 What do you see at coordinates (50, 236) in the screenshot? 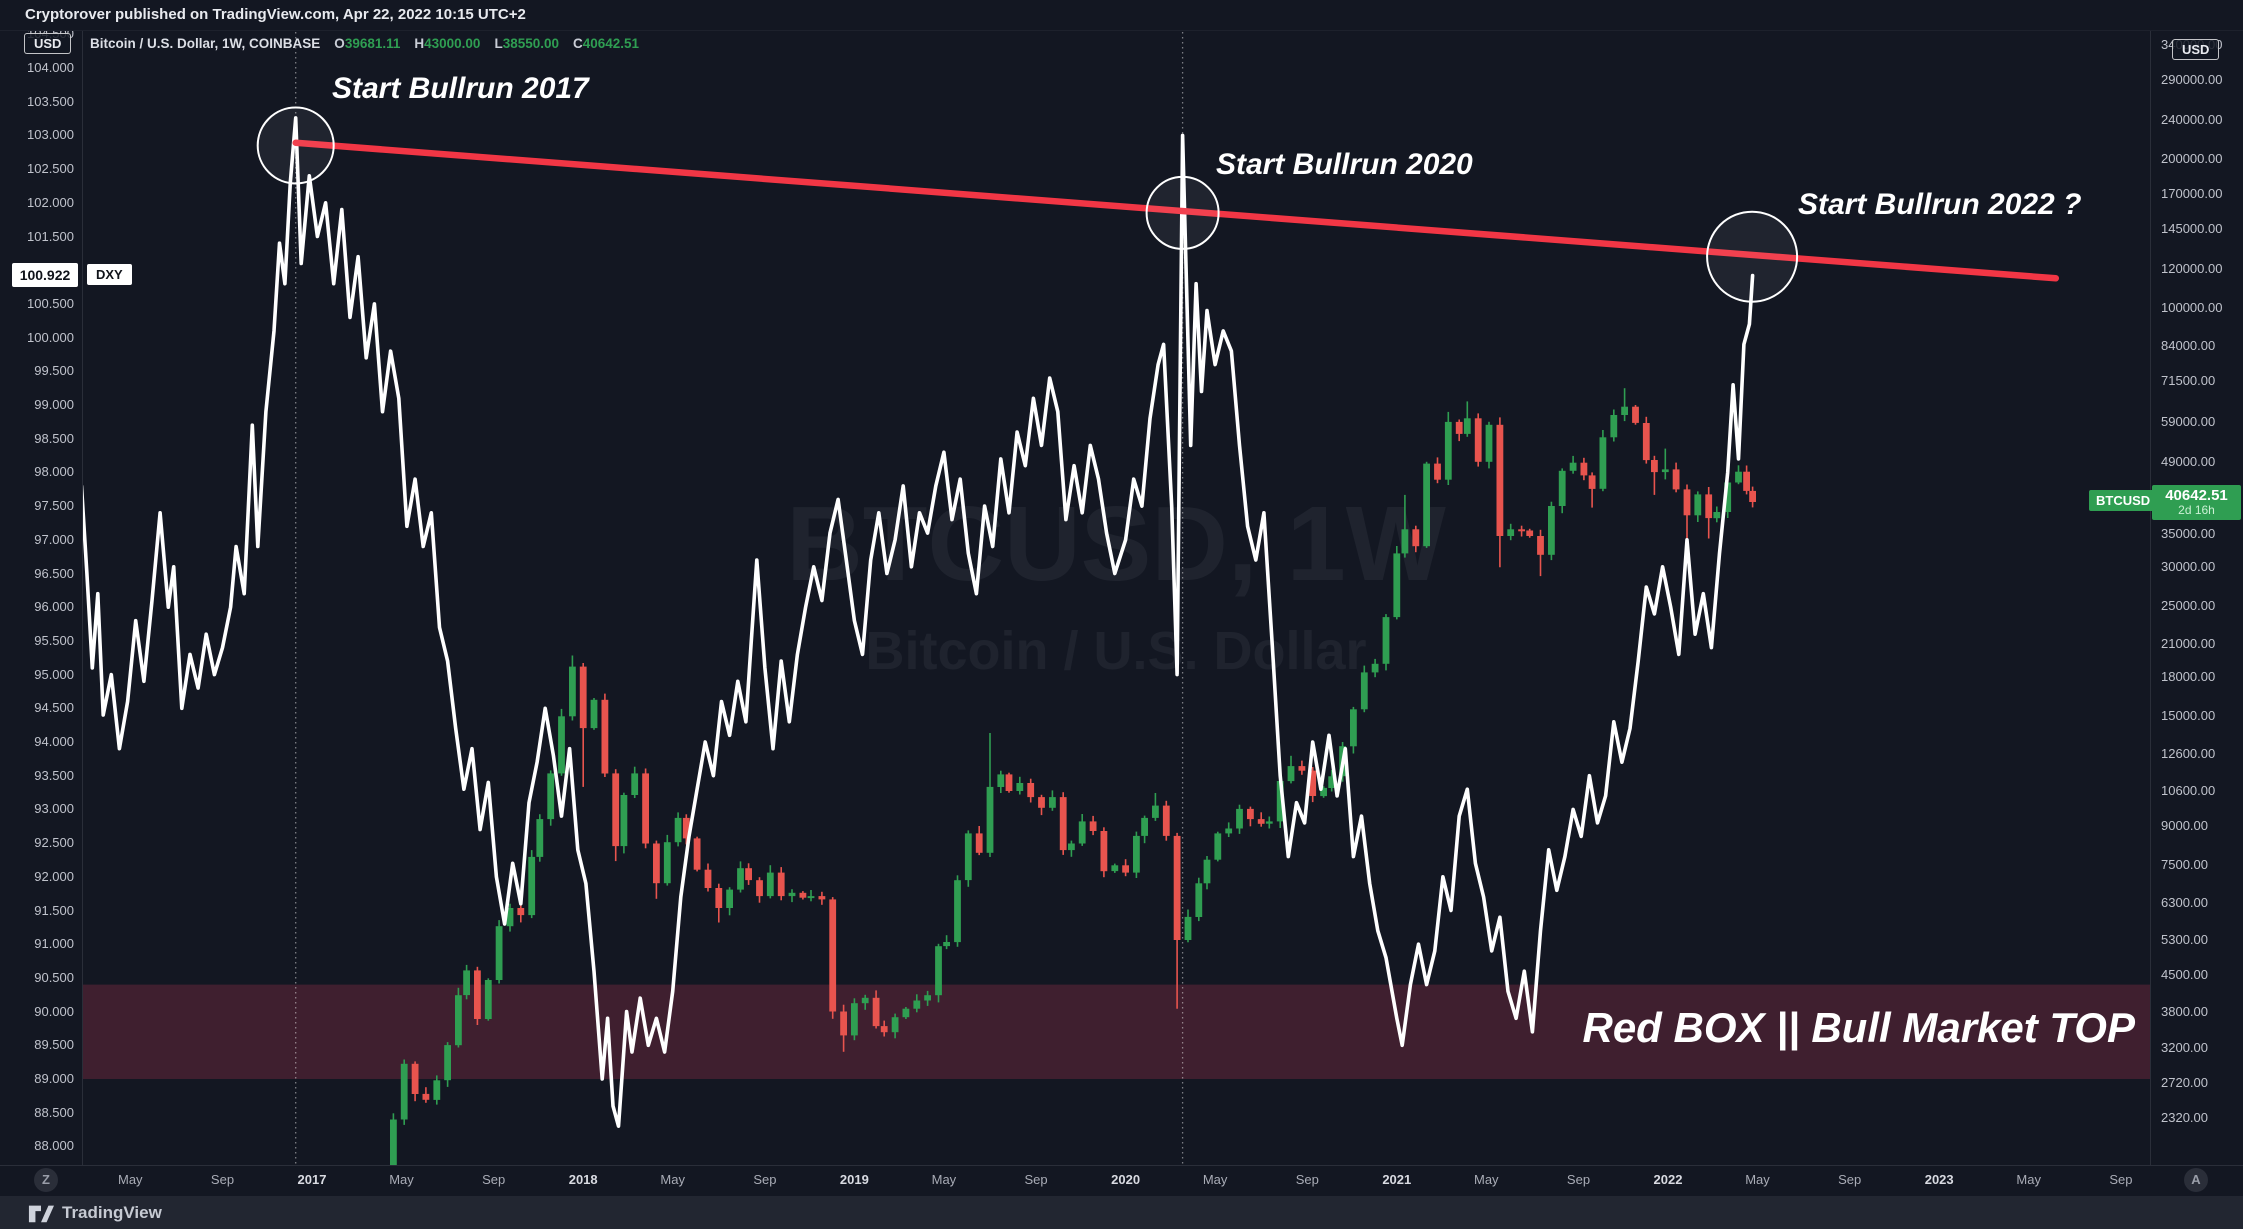
I see `left-axis-tick: 101.500` at bounding box center [50, 236].